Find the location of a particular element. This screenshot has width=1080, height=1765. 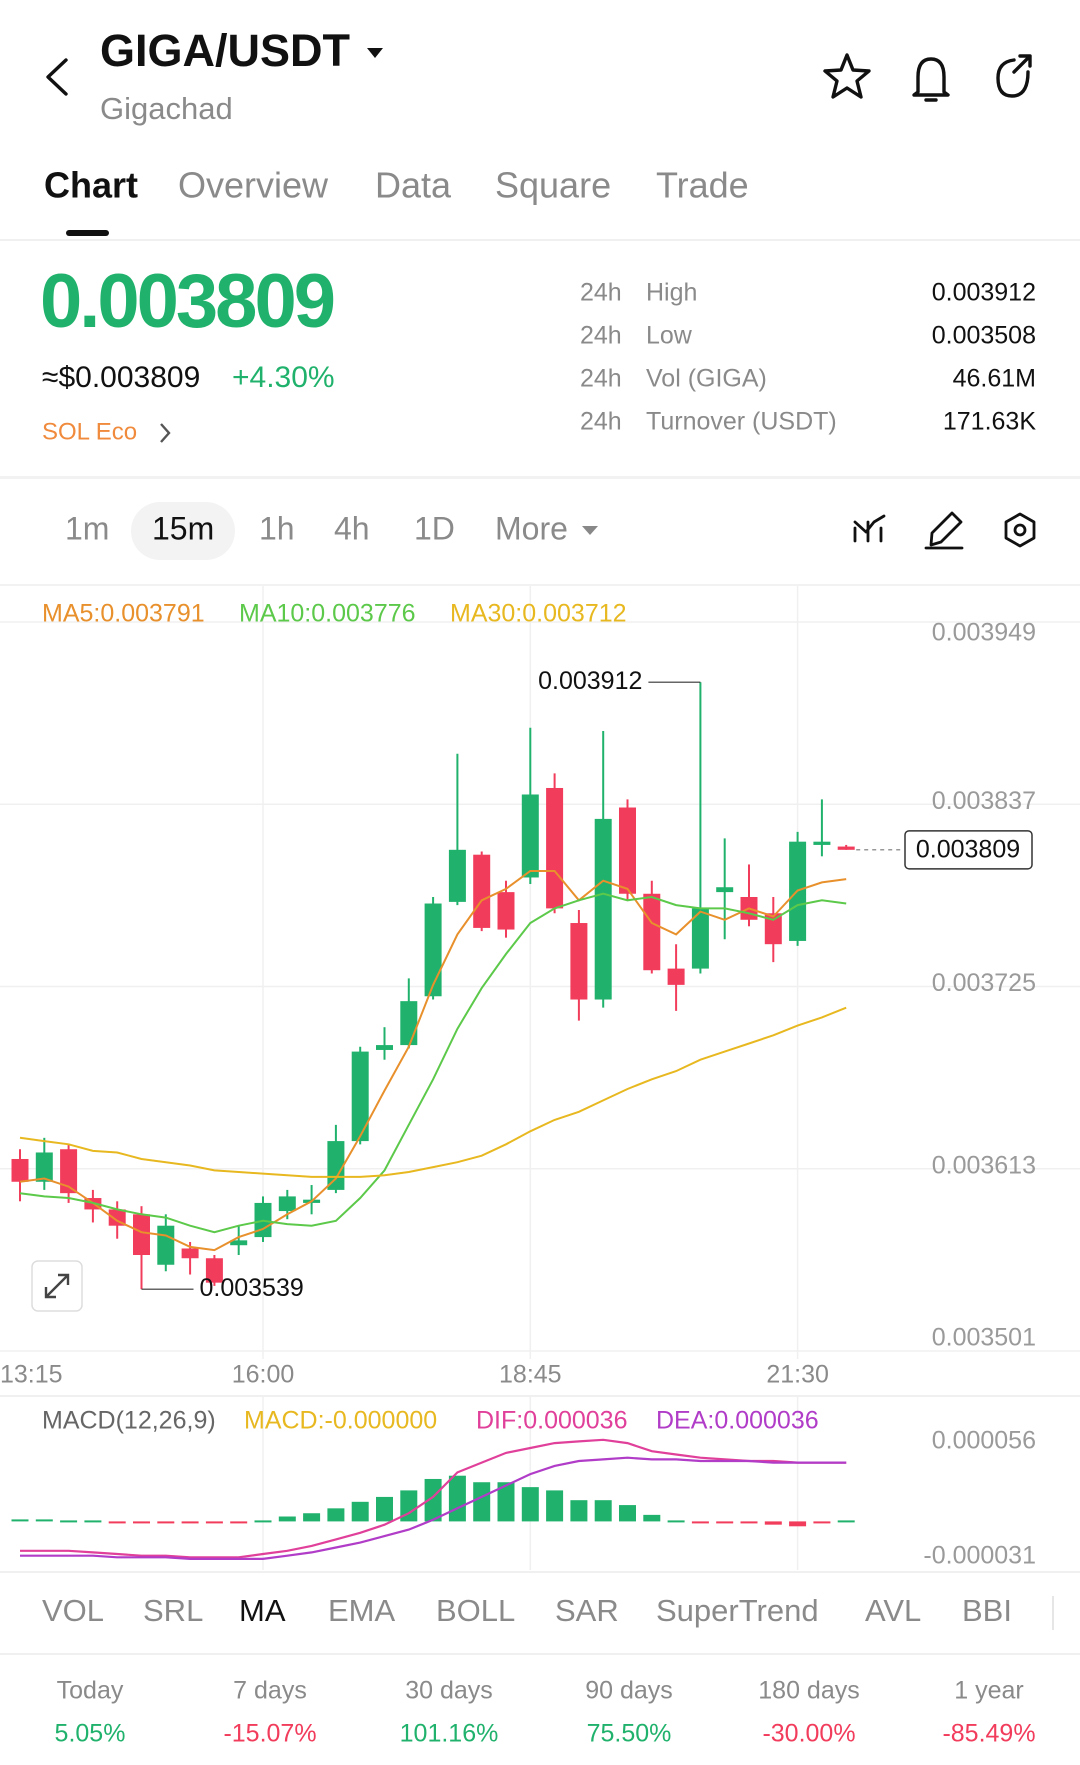

indicator-tab: BOLL is located at coordinates (475, 1610).